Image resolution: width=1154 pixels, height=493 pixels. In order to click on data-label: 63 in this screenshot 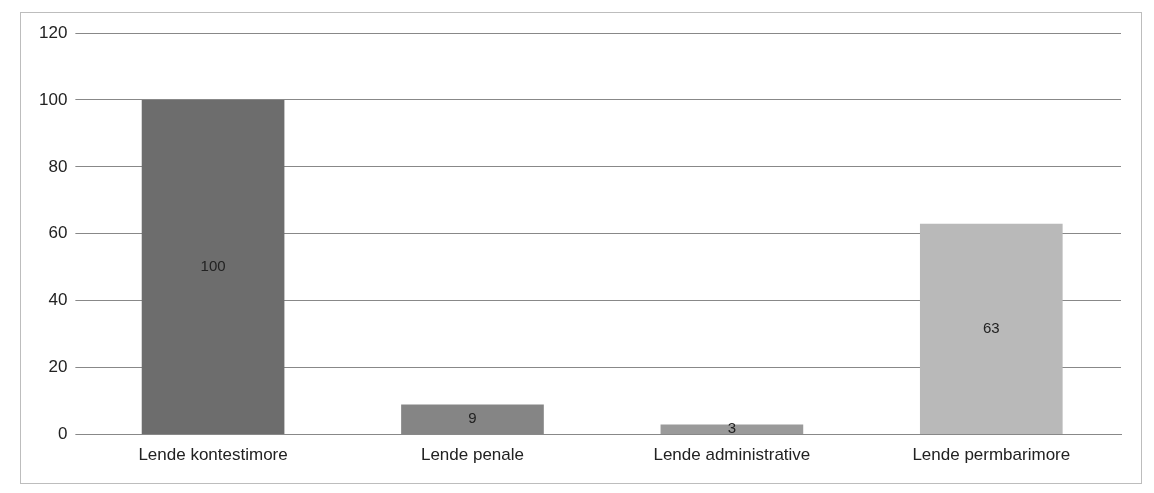, I will do `click(991, 328)`.